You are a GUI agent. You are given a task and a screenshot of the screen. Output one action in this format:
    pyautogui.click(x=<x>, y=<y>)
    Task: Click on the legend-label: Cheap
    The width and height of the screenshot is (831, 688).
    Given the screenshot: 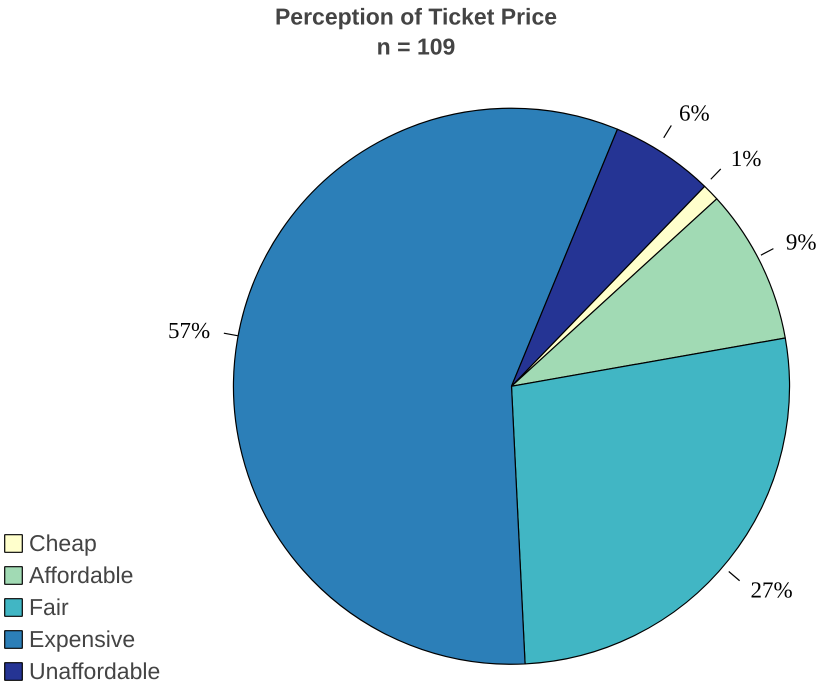 What is the action you would take?
    pyautogui.click(x=63, y=543)
    